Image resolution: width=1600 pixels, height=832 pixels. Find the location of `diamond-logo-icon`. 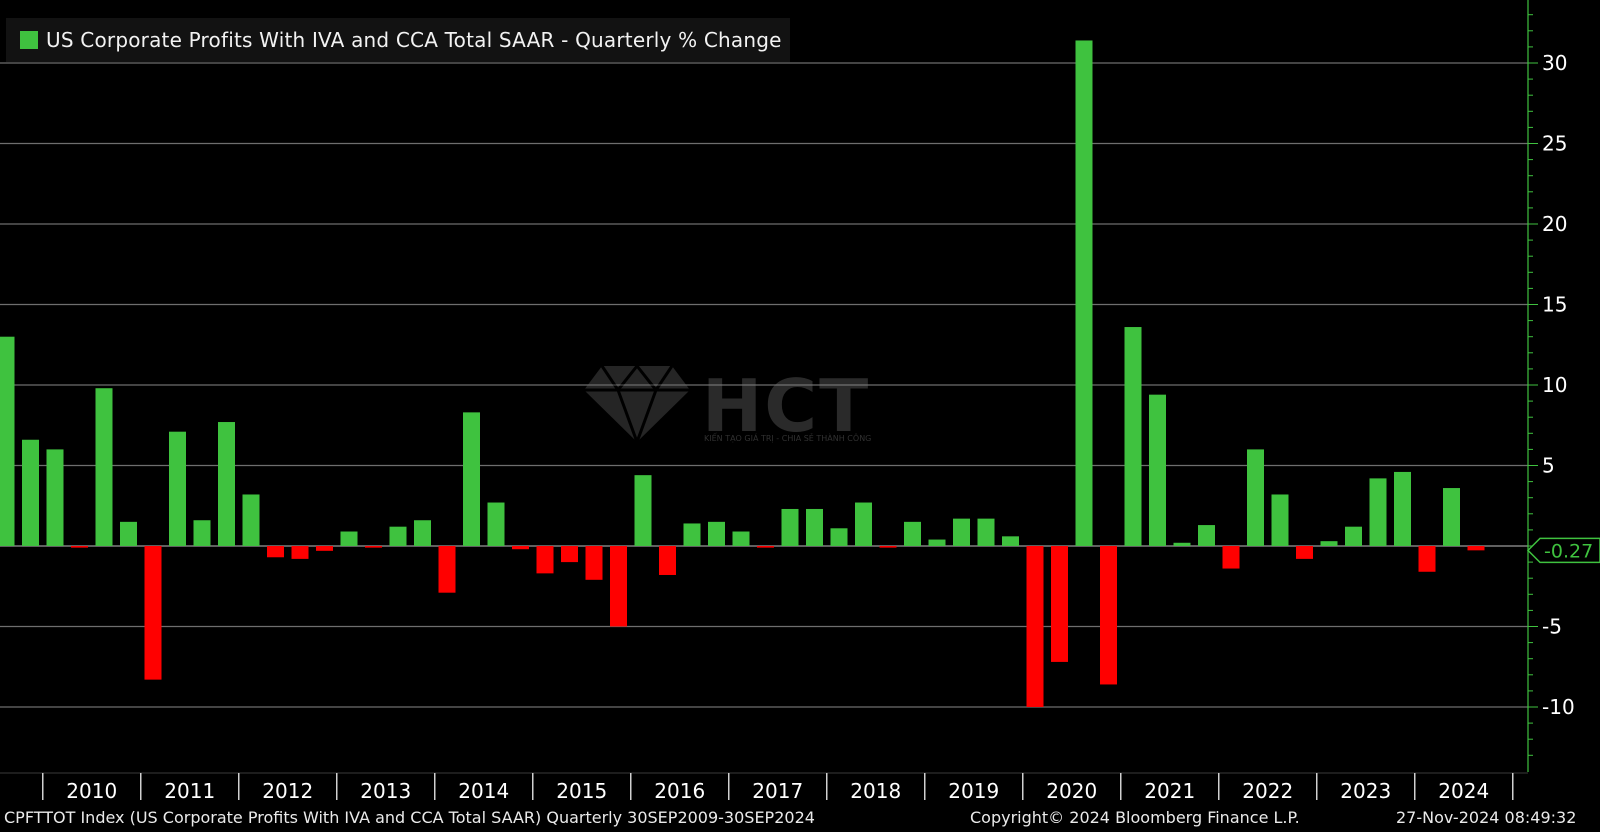

diamond-logo-icon is located at coordinates (637, 405).